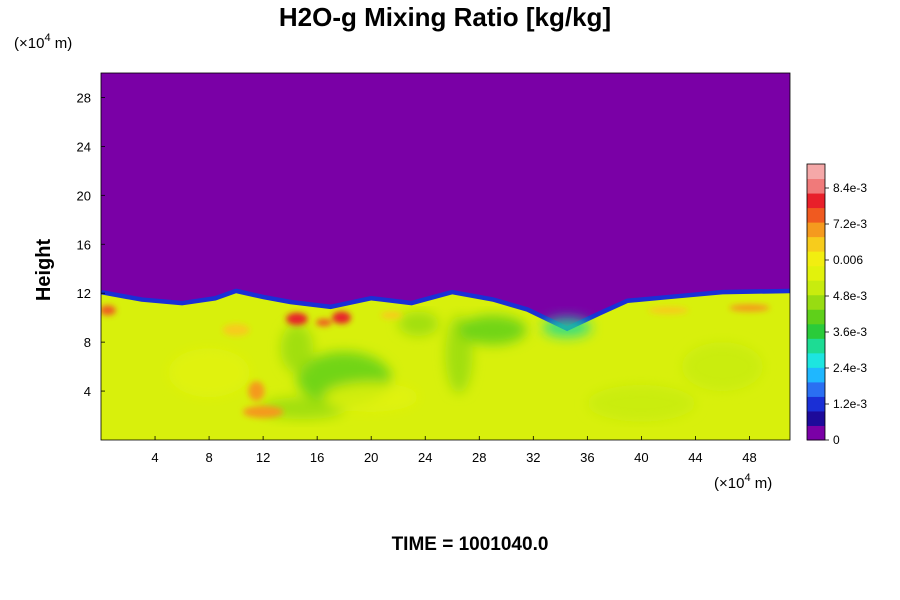 The width and height of the screenshot is (900, 600). What do you see at coordinates (263, 457) in the screenshot?
I see `x-tick-label: 12` at bounding box center [263, 457].